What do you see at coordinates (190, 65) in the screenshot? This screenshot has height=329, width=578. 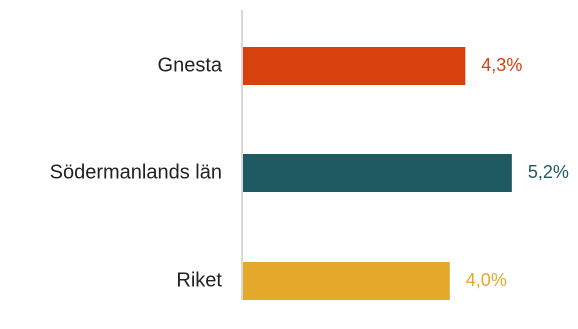 I see `category-label: Gnesta` at bounding box center [190, 65].